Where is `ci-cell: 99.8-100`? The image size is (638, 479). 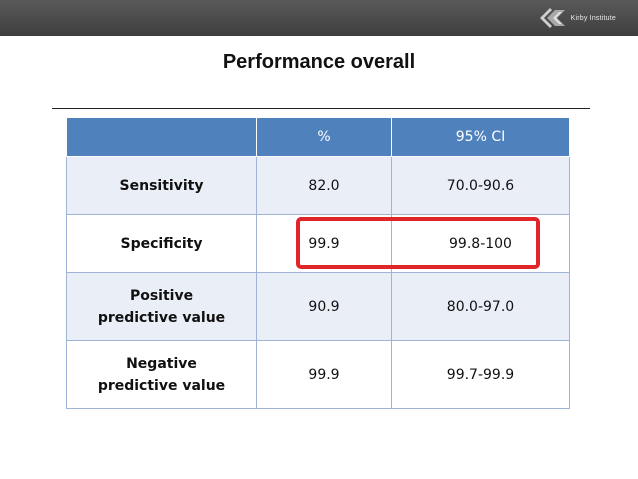
ci-cell: 99.8-100 is located at coordinates (480, 243).